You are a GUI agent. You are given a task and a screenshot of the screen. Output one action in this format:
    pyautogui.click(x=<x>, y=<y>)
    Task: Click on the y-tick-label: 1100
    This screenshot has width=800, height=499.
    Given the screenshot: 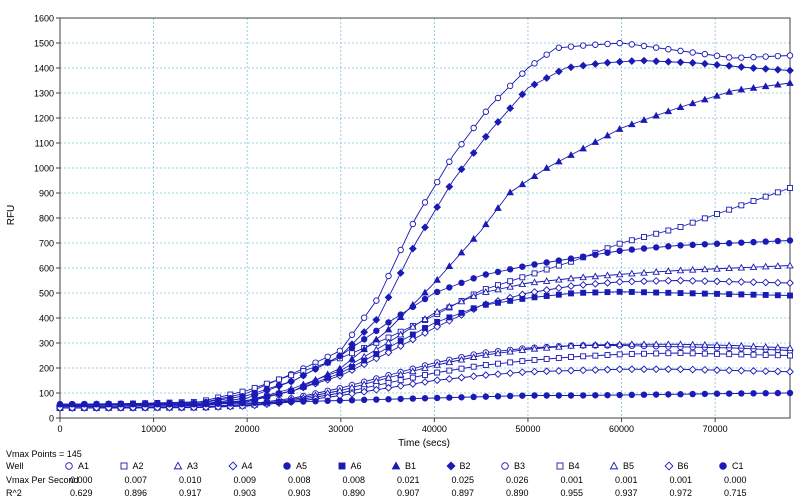 What is the action you would take?
    pyautogui.click(x=44, y=144)
    